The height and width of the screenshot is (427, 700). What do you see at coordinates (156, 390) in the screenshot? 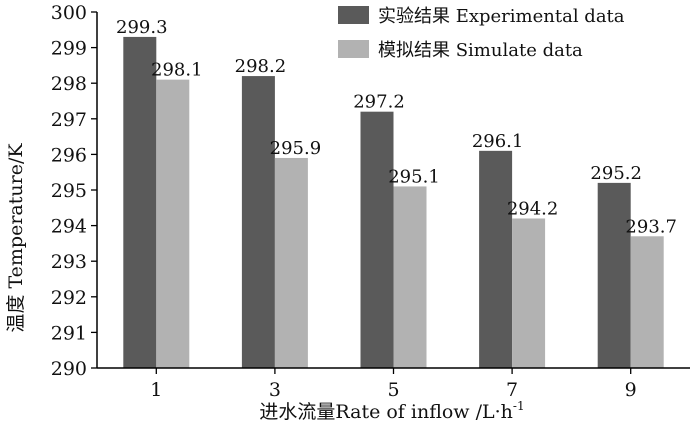
I see `x-tick-label-1: 1` at bounding box center [156, 390].